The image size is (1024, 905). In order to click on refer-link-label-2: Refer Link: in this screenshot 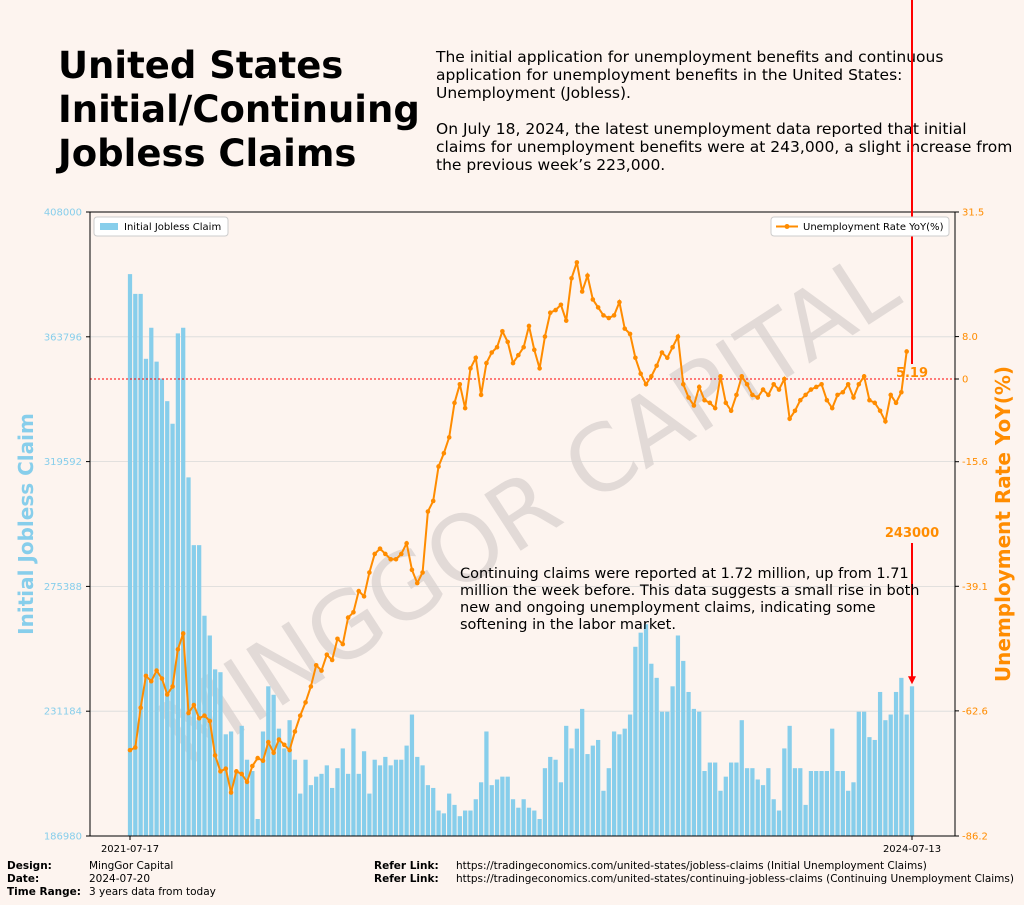, I will do `click(406, 879)`.